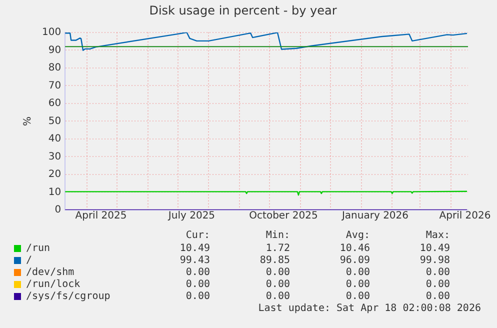 The width and height of the screenshot is (497, 328). I want to click on text: 96.09, so click(354, 261).